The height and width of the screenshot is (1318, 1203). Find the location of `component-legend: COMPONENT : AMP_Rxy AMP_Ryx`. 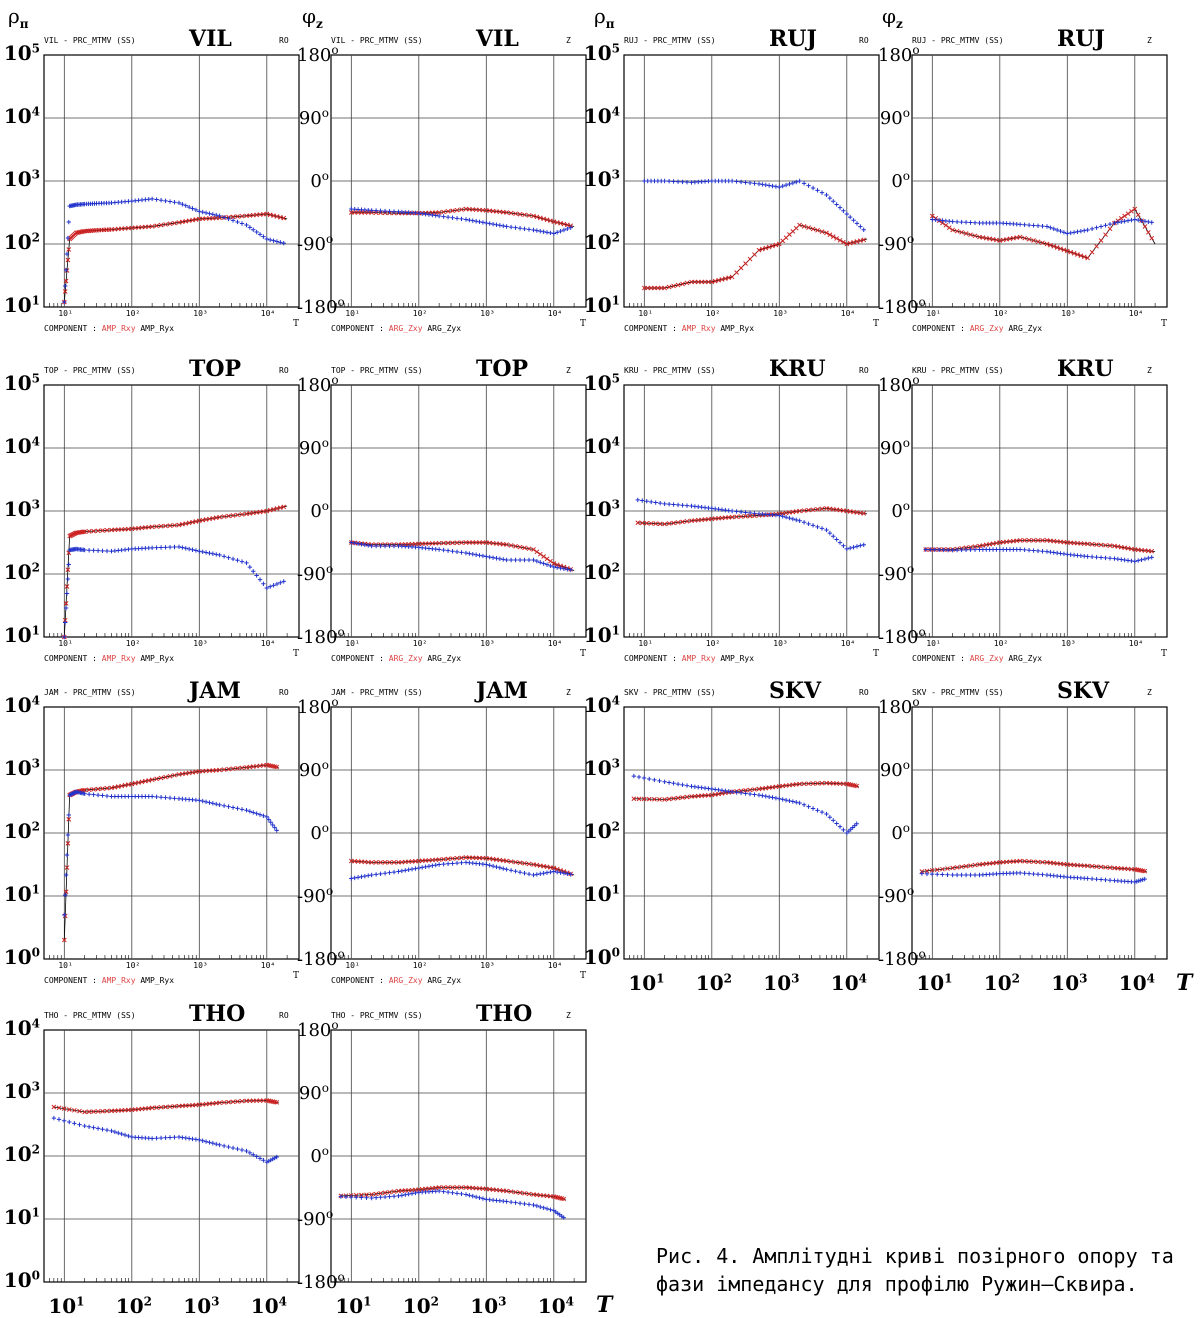

component-legend: COMPONENT : AMP_Rxy AMP_Ryx is located at coordinates (109, 980).